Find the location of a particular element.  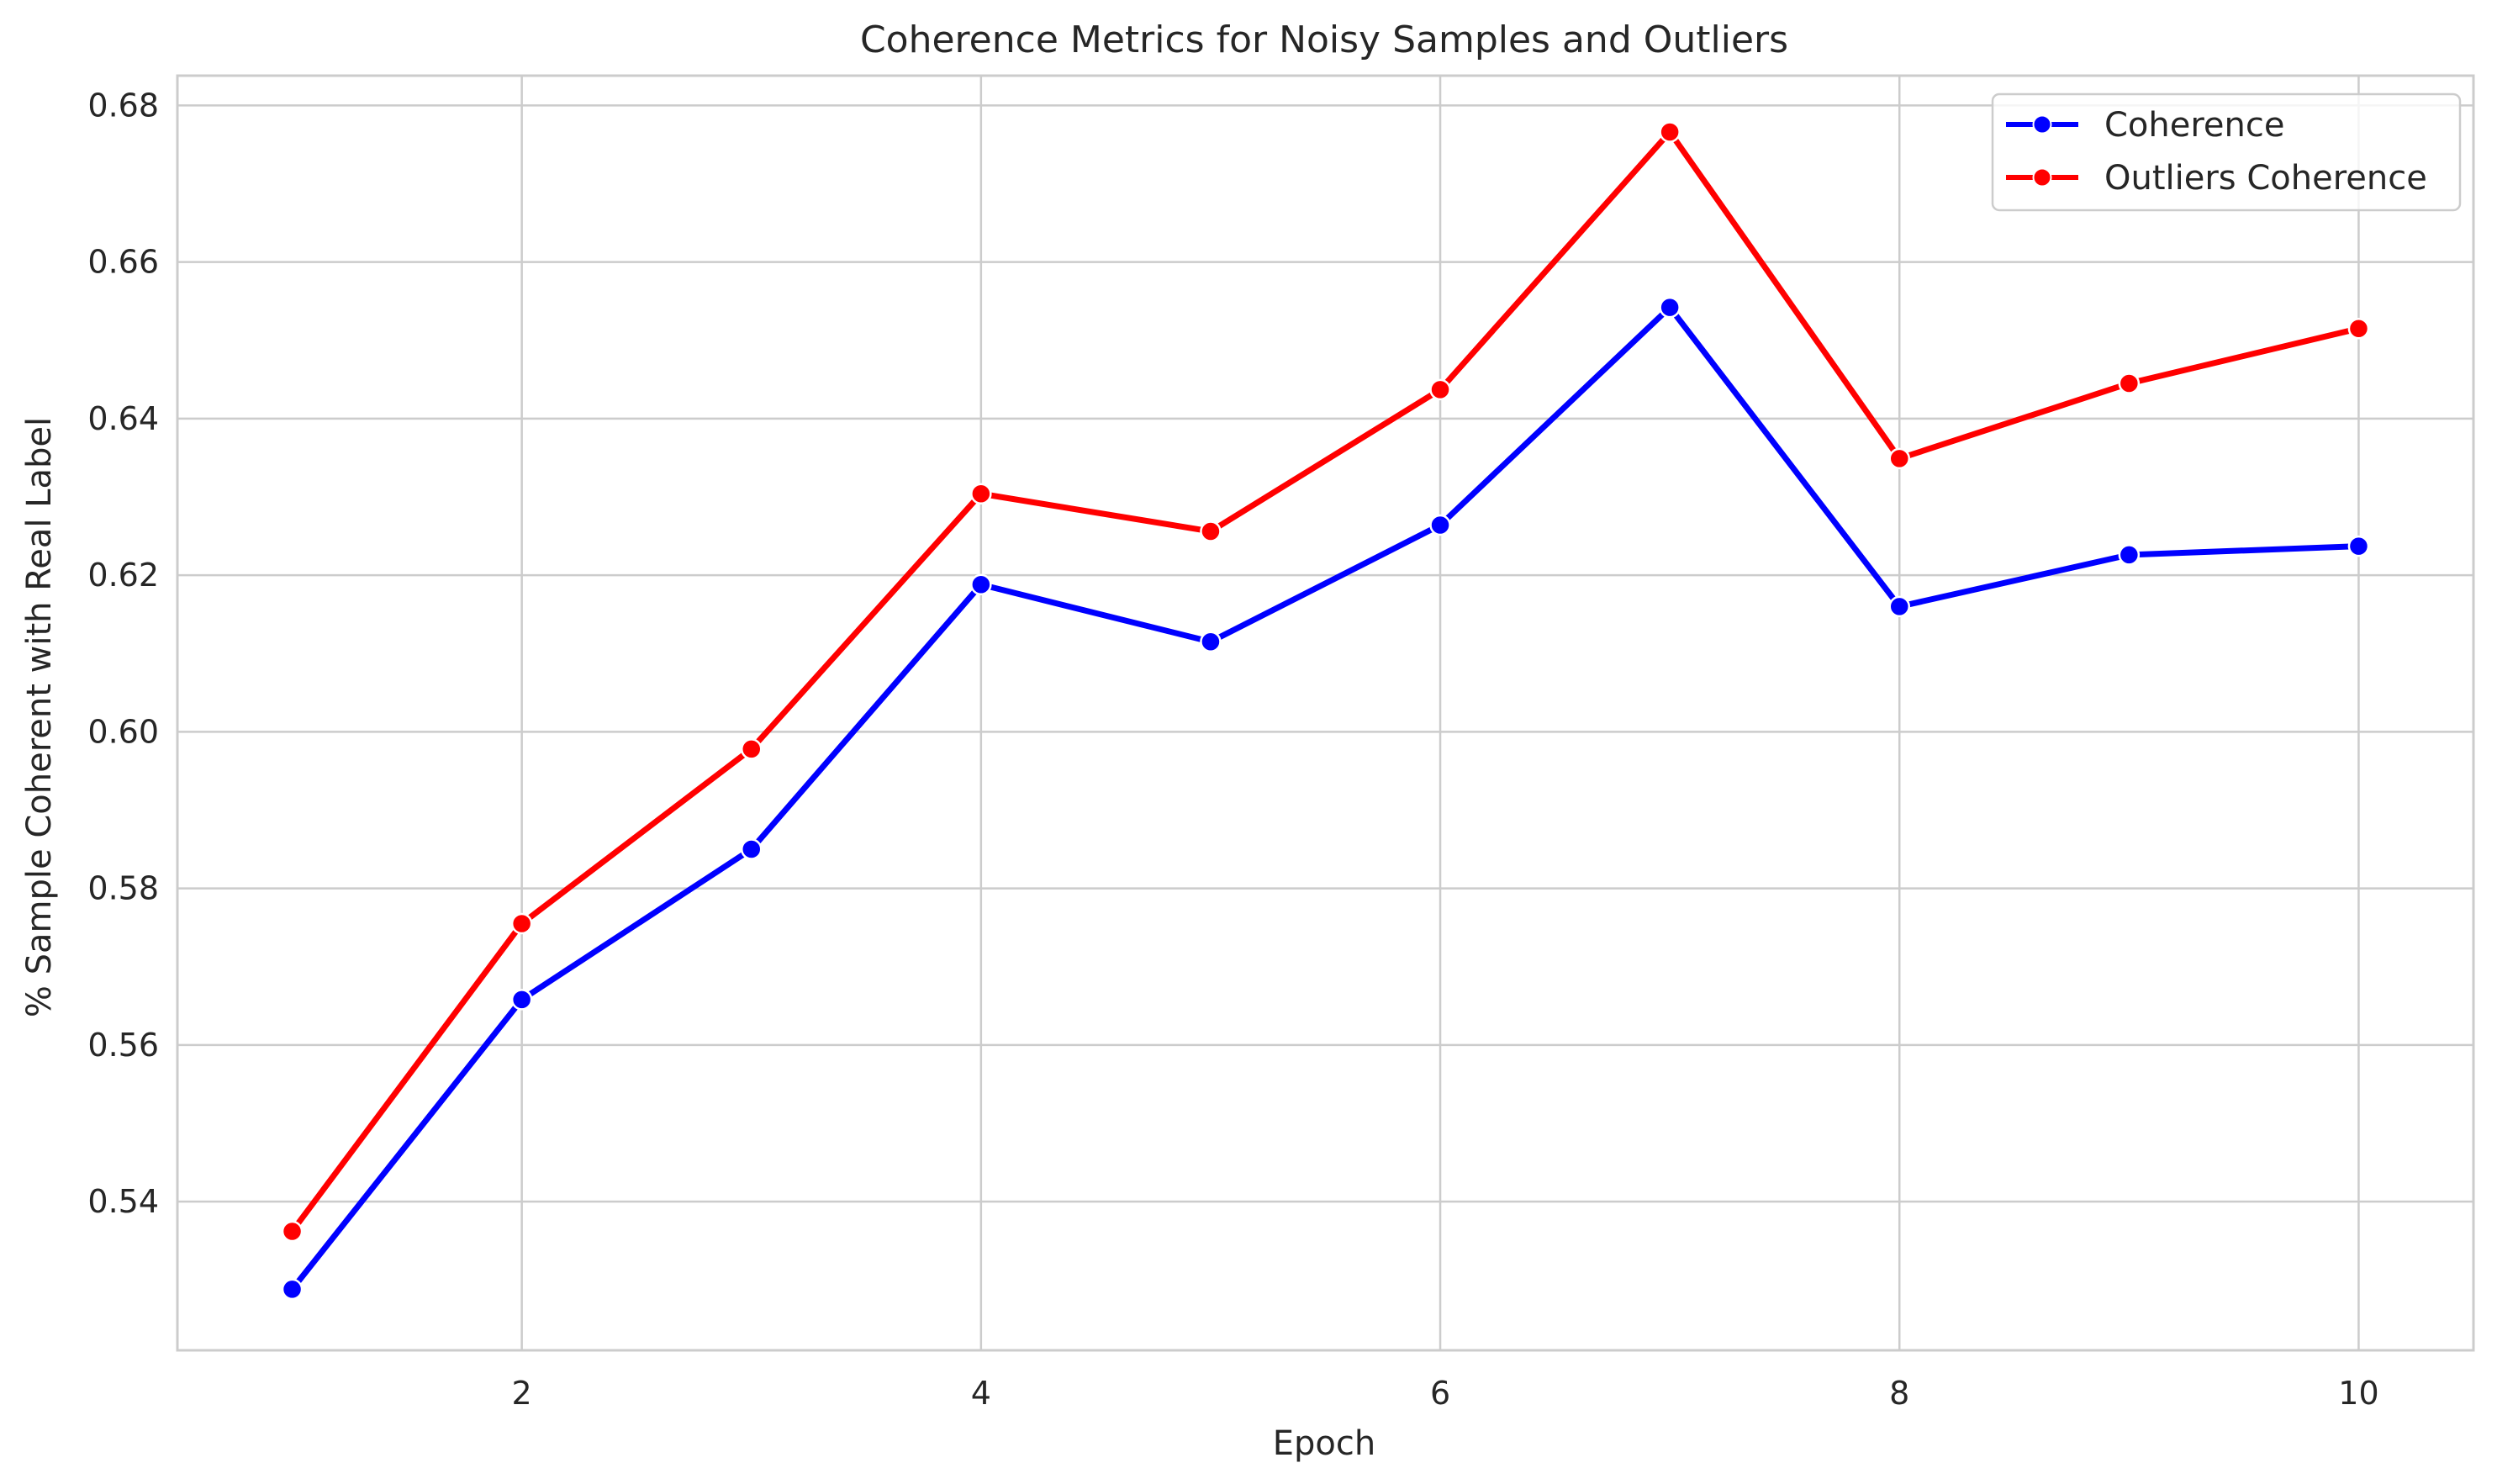

legend-marker-coherence is located at coordinates (2042, 124).